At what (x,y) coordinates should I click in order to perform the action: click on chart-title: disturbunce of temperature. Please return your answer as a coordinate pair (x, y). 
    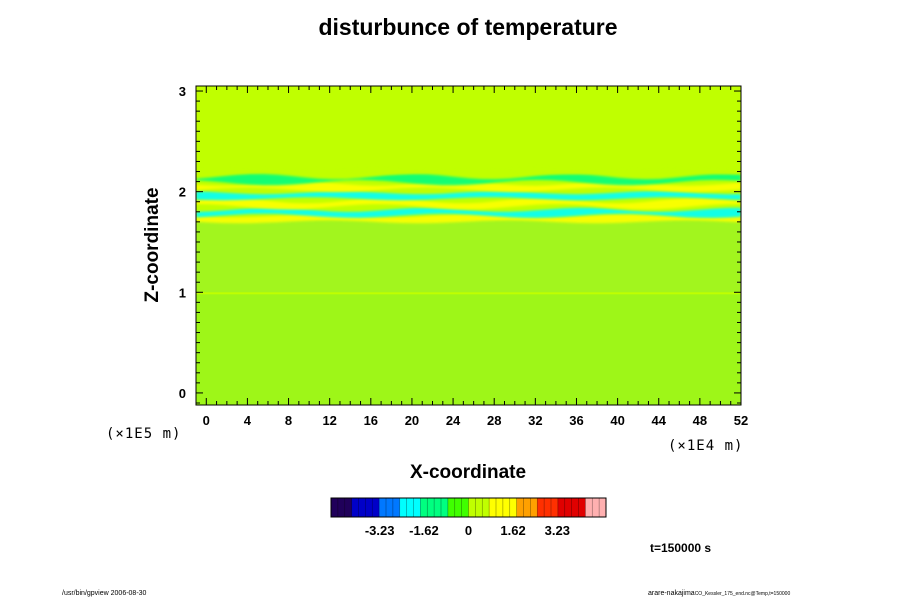
    Looking at the image, I should click on (468, 27).